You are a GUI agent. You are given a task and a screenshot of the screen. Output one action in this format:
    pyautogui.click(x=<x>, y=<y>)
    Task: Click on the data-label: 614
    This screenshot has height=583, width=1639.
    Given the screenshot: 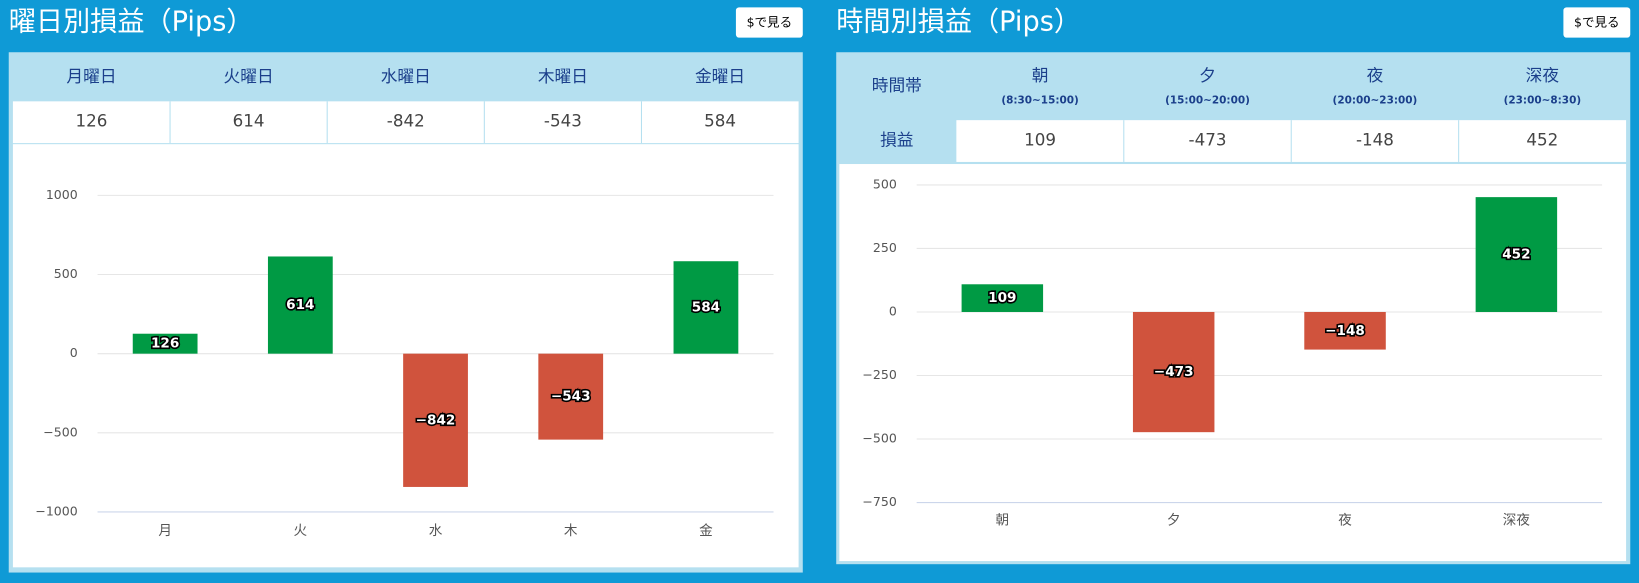 What is the action you would take?
    pyautogui.click(x=300, y=305)
    